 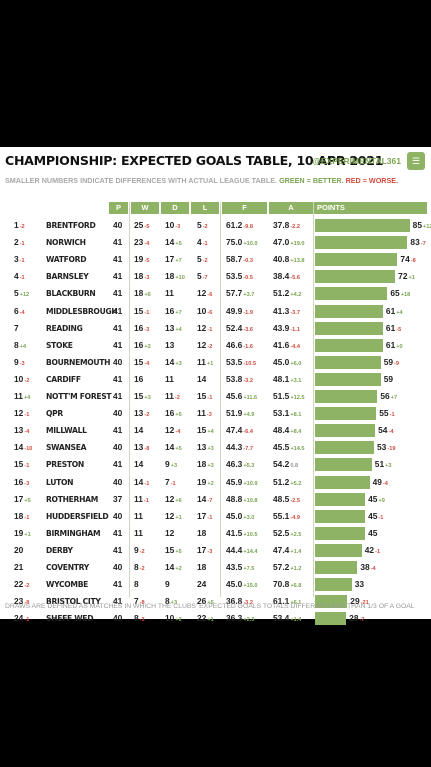 I want to click on team-name: NOTT'M FOREST, so click(x=79, y=396).